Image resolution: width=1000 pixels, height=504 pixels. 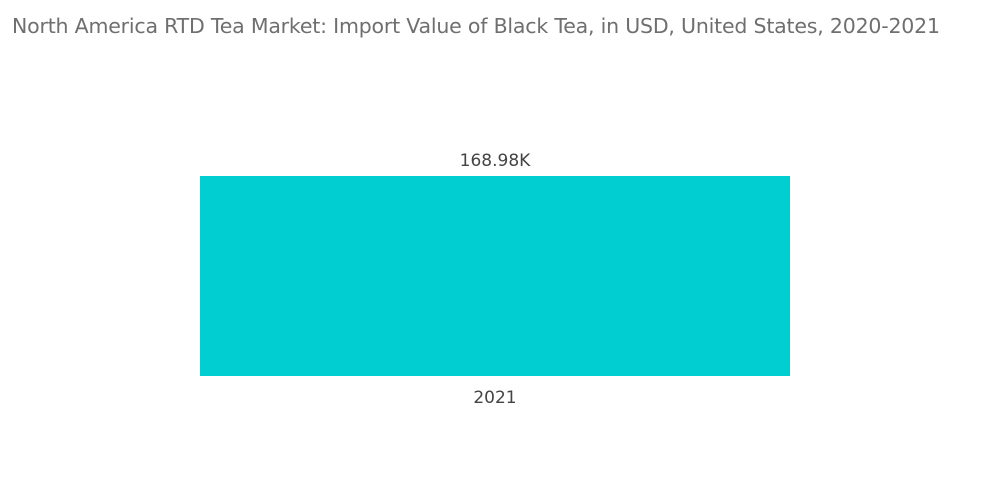 I want to click on data-label-2021: 168.98K, so click(x=495, y=161).